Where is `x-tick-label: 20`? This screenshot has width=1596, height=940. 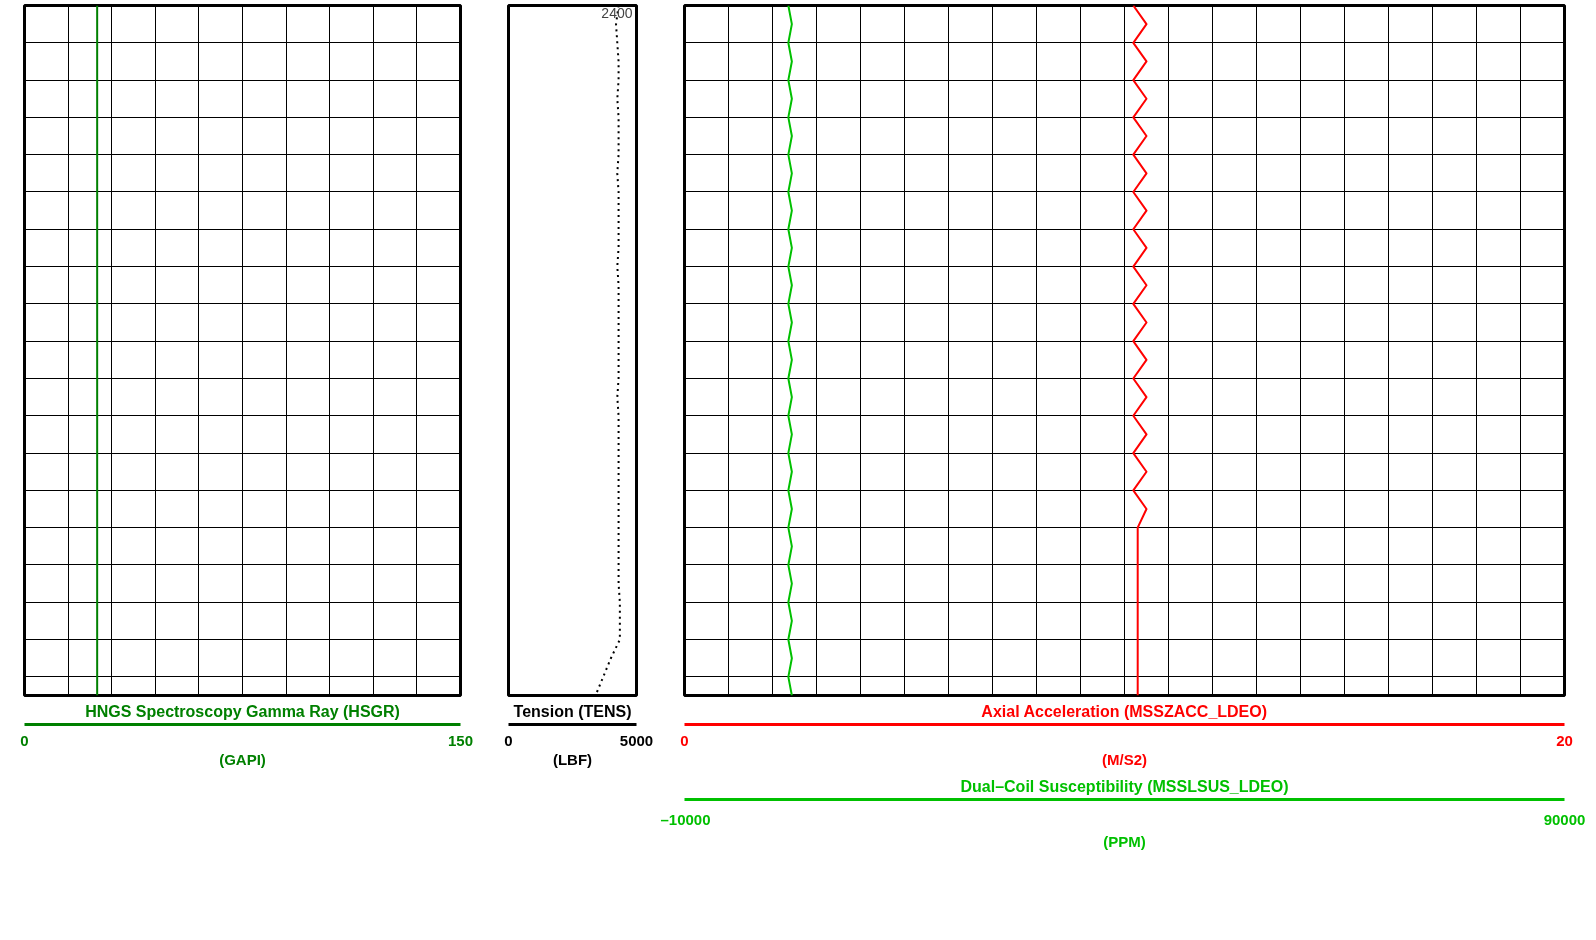
x-tick-label: 20 is located at coordinates (1564, 740).